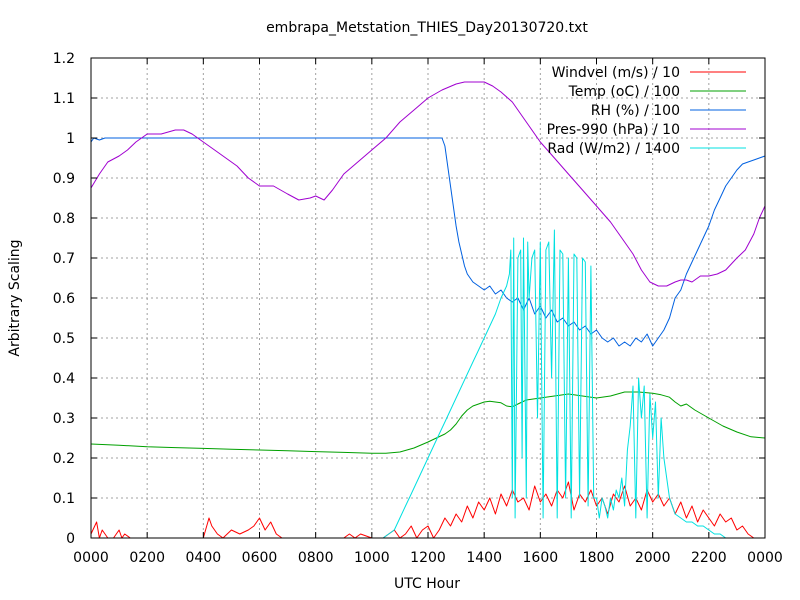 The image size is (800, 600). What do you see at coordinates (70, 539) in the screenshot?
I see `y-tick-label: 0` at bounding box center [70, 539].